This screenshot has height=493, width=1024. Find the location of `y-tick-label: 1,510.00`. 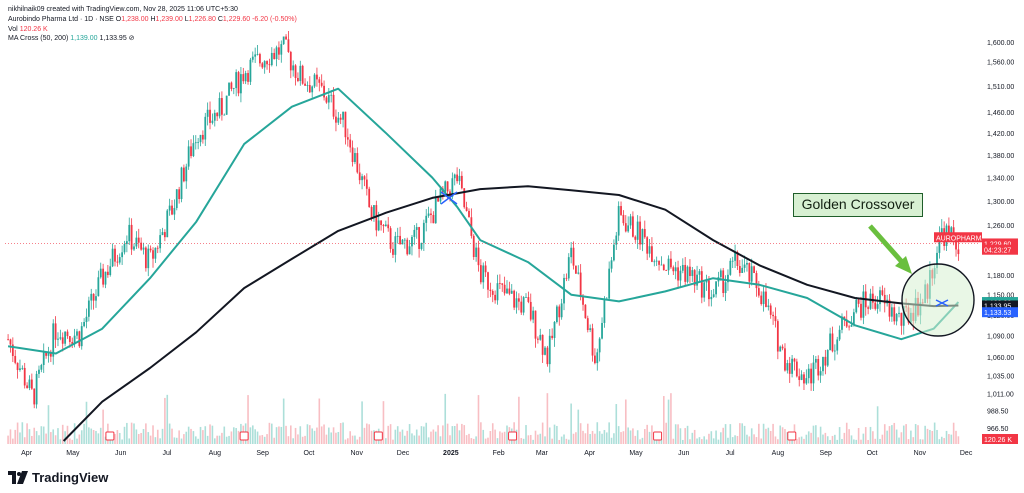

y-tick-label: 1,510.00 is located at coordinates (1000, 87).